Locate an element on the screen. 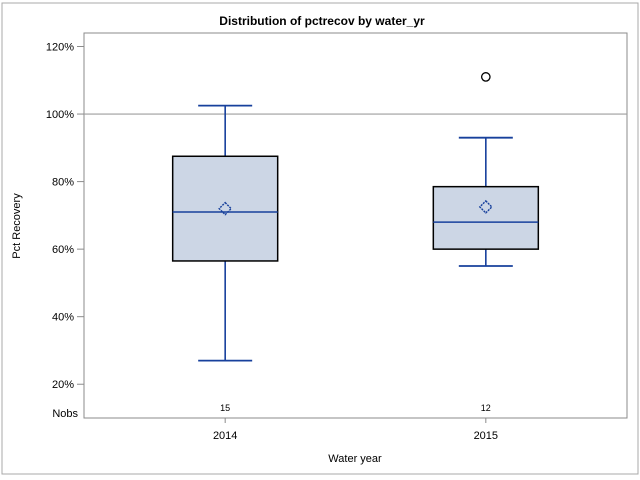 The width and height of the screenshot is (640, 480). mean-marker-2014 is located at coordinates (225, 208).